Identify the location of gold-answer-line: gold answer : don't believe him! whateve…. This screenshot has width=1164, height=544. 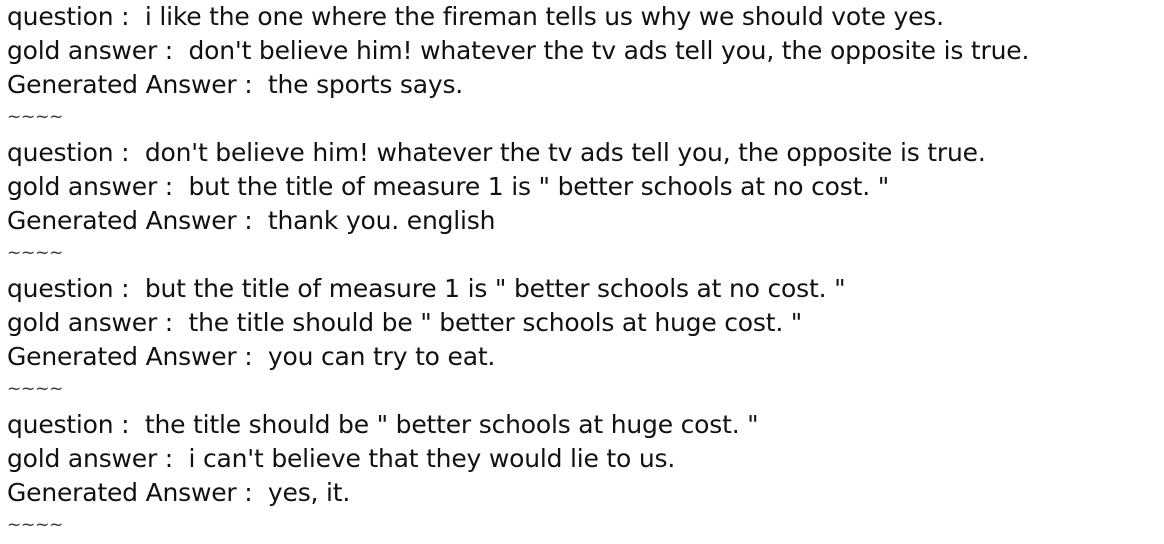
(585, 51).